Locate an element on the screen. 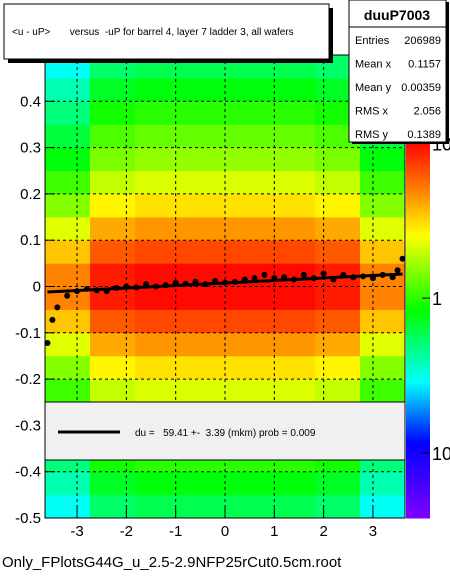  x-tick-label: 3 is located at coordinates (373, 531).